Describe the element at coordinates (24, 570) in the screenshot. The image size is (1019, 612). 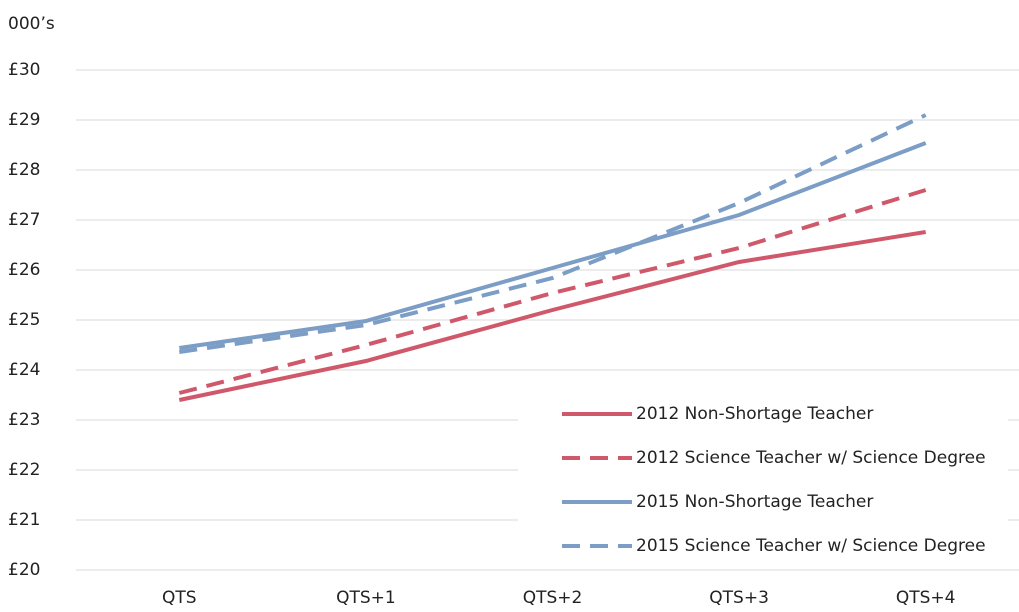
I see `y-tick-label: £20` at that location.